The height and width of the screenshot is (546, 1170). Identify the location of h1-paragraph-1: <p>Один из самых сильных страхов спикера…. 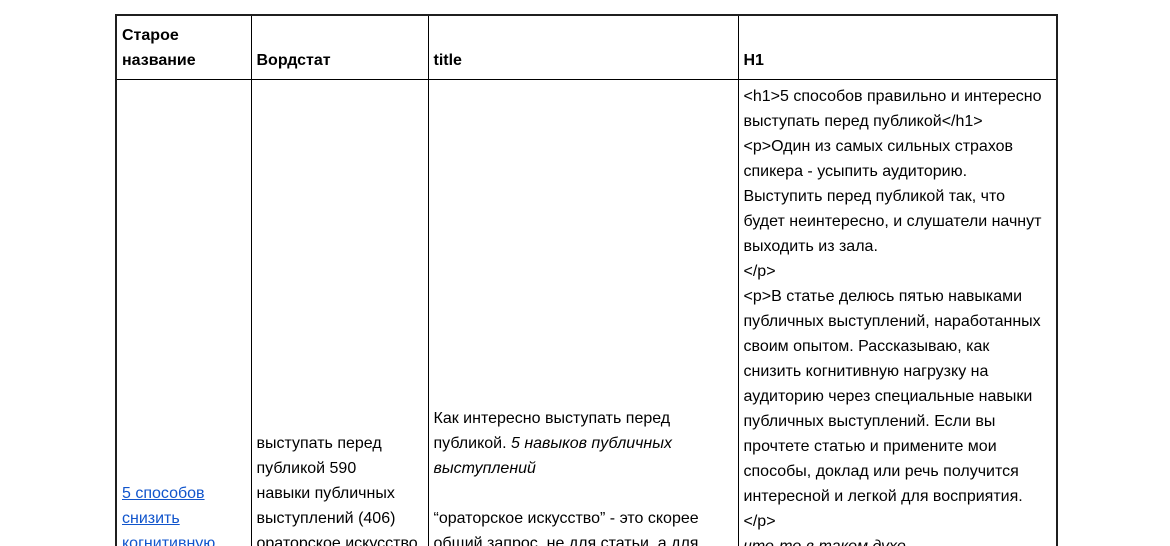
(878, 158).